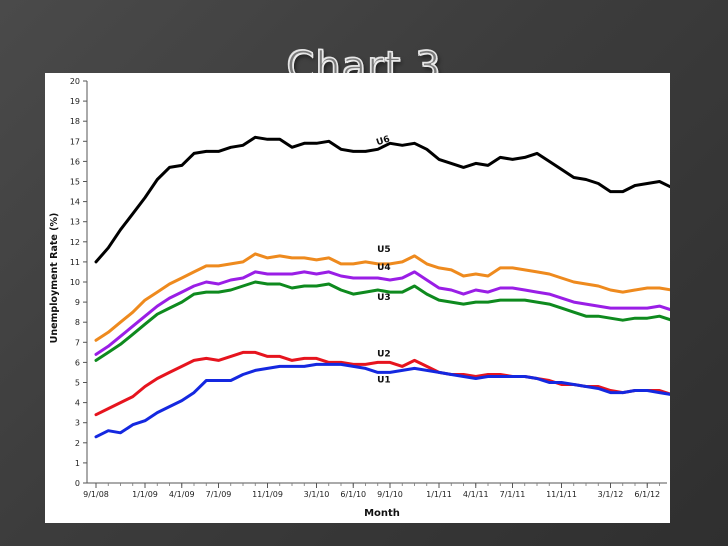  What do you see at coordinates (75, 242) in the screenshot?
I see `y-tick-label: 12` at bounding box center [75, 242].